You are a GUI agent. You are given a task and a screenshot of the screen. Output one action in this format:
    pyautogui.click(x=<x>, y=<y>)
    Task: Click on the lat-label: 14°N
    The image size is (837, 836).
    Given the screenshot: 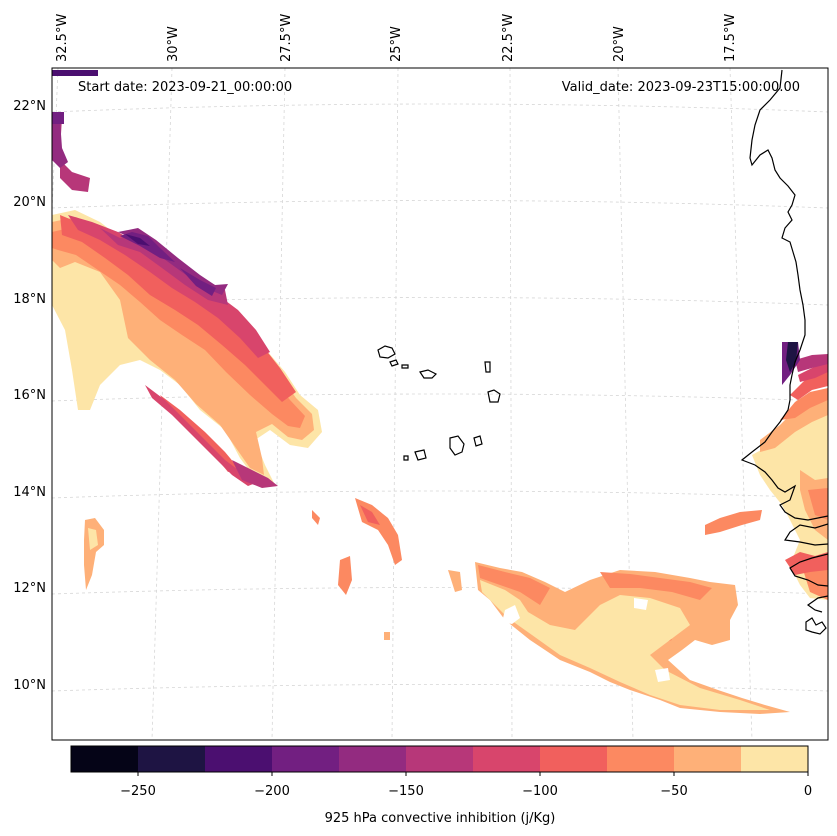 What is the action you would take?
    pyautogui.click(x=29, y=492)
    